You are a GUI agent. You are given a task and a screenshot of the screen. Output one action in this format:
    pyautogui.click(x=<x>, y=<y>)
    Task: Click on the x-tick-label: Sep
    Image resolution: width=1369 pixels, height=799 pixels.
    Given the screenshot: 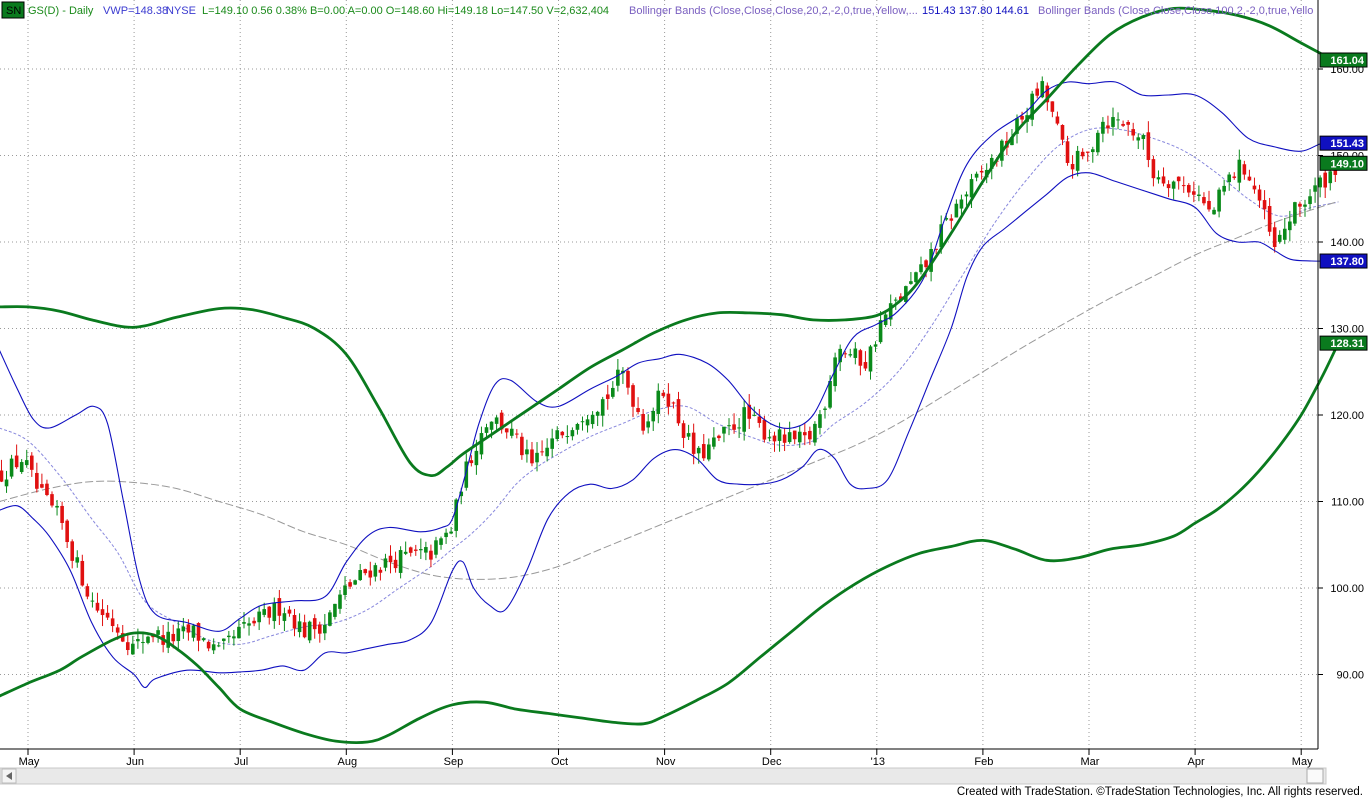 What is the action you would take?
    pyautogui.click(x=454, y=762)
    